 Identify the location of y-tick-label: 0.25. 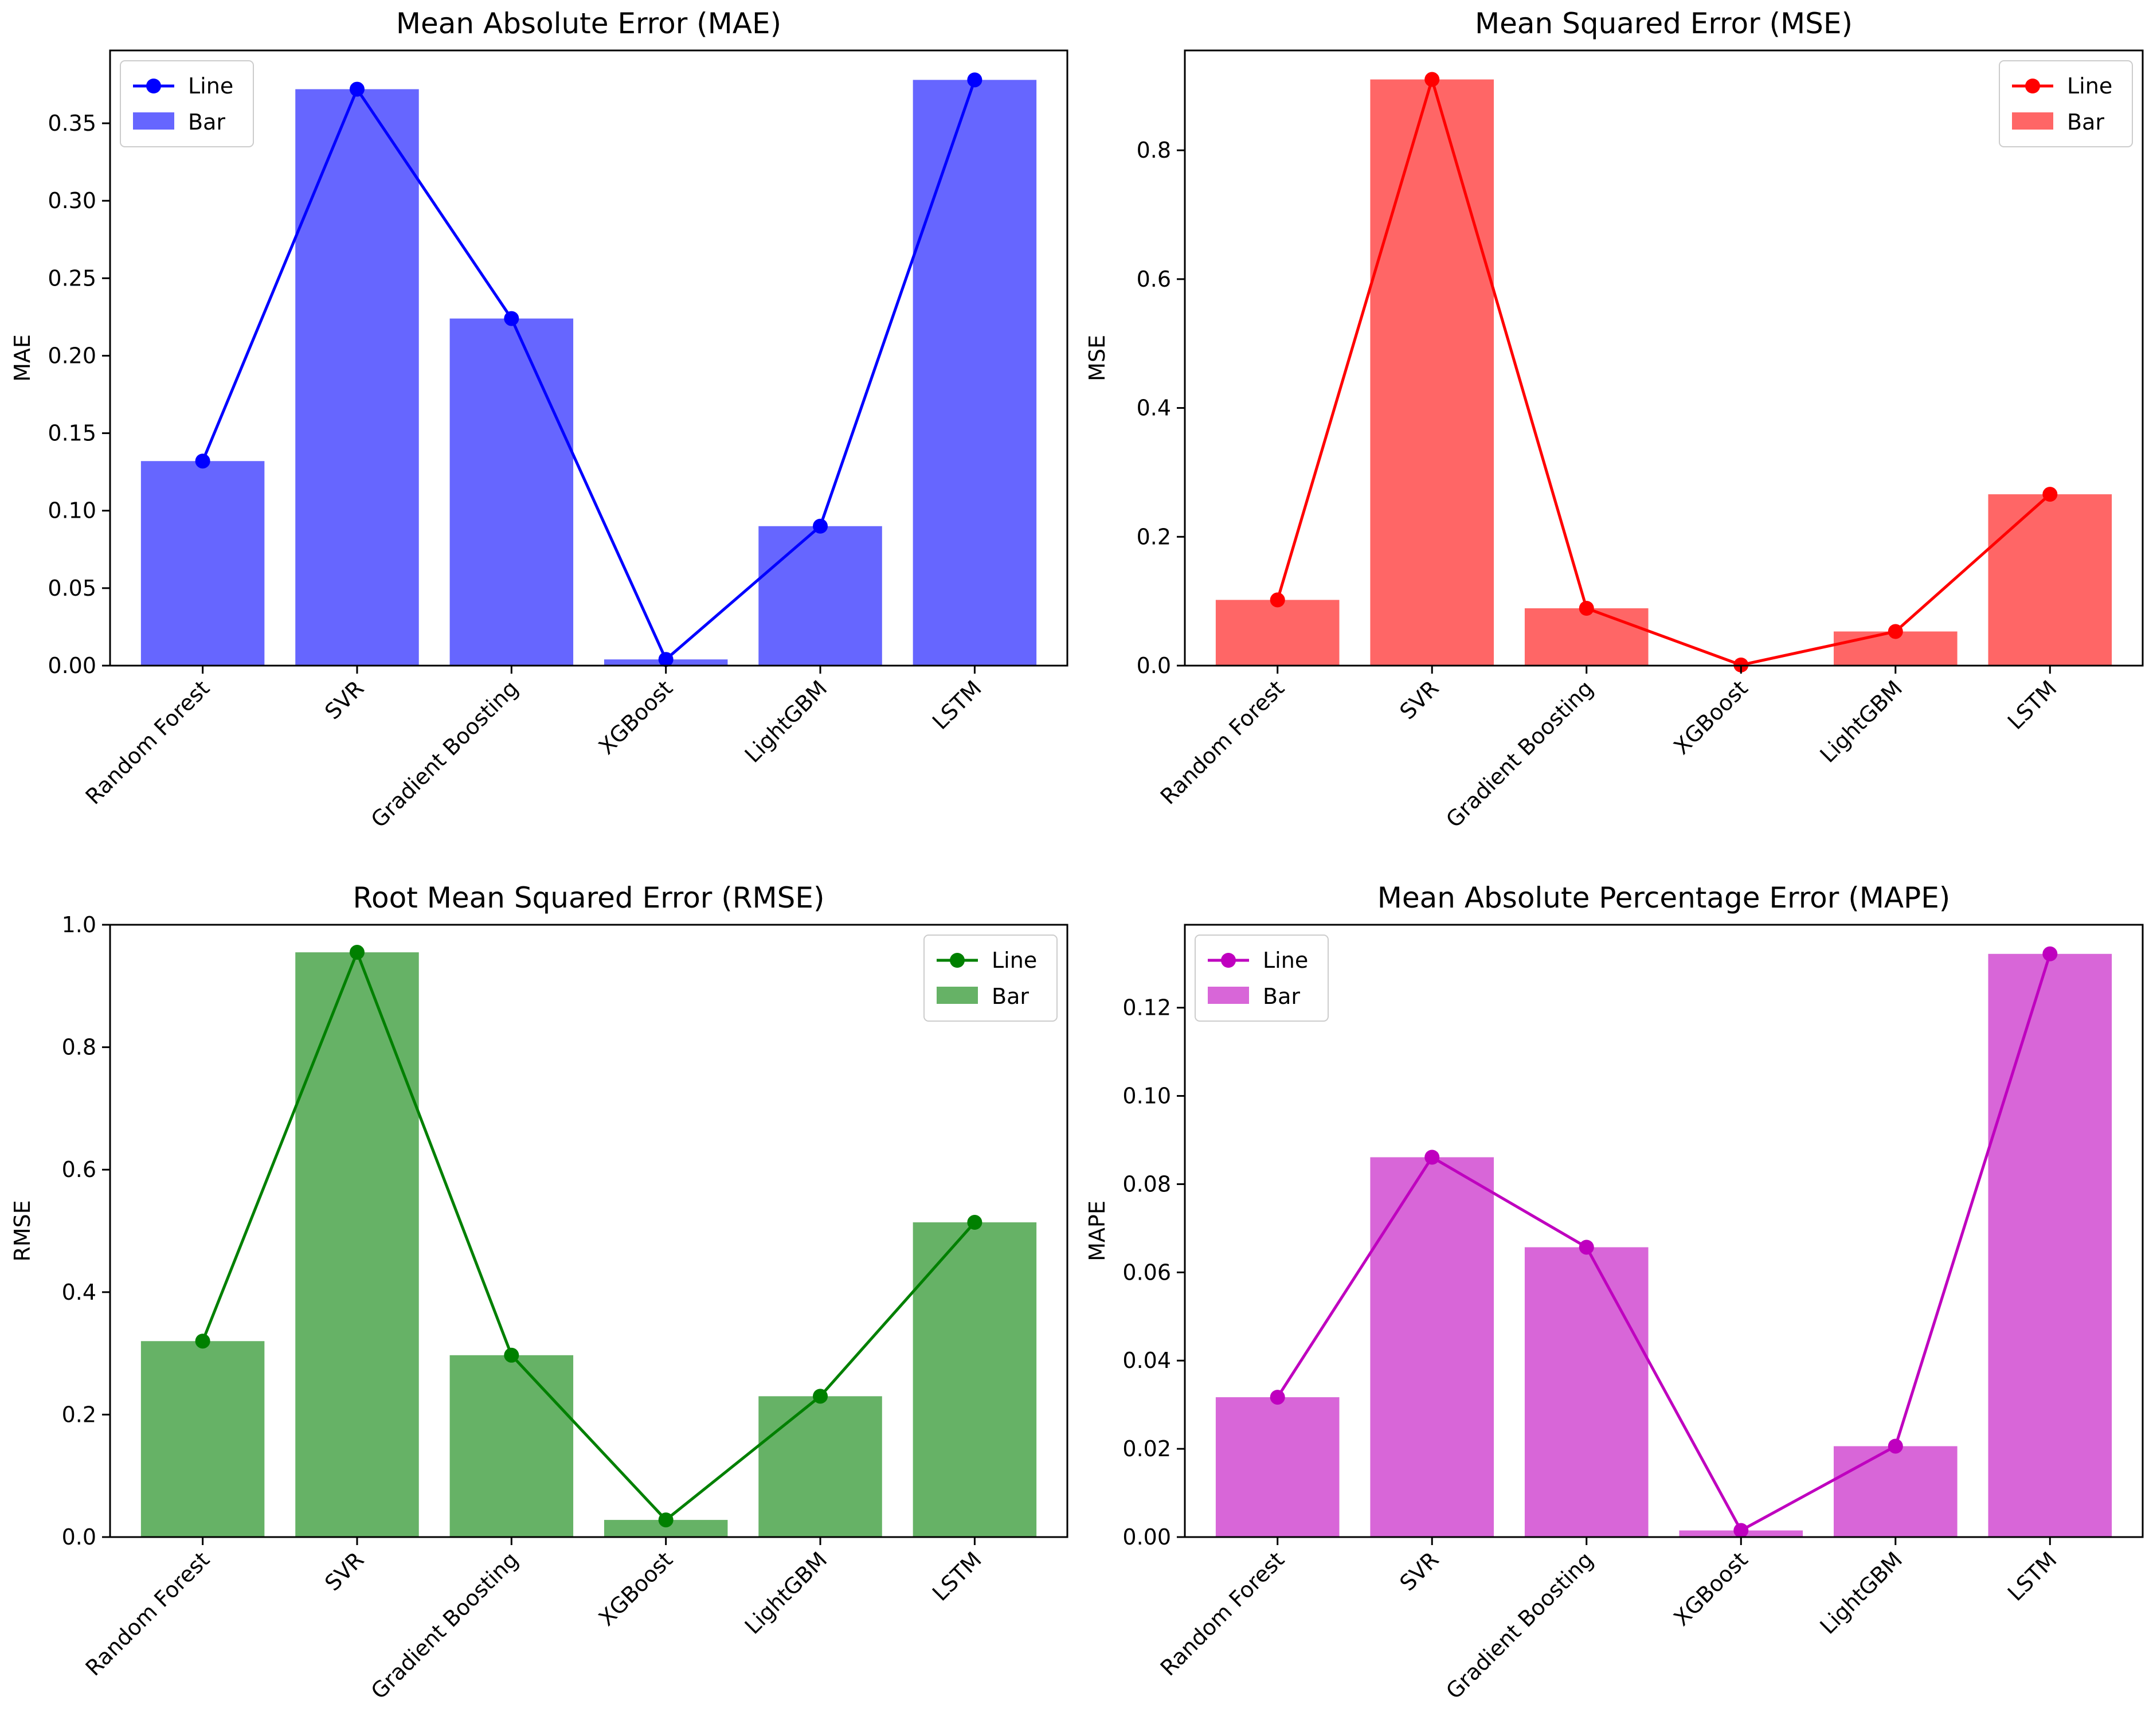
(72, 278).